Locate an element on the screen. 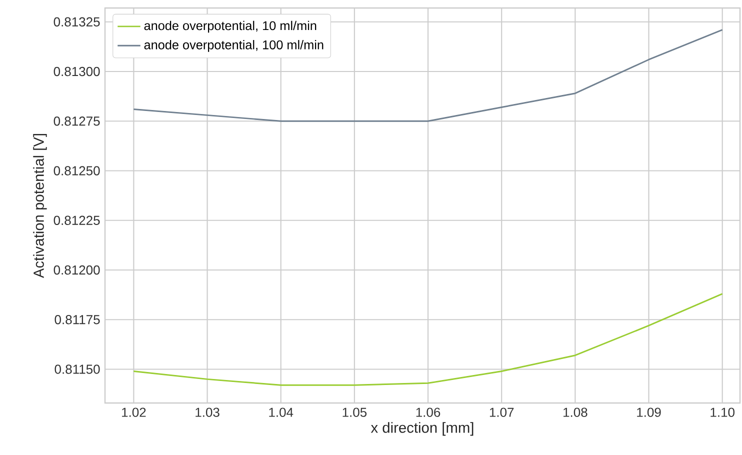  legend-label: anode overpotential, 100 ml/min is located at coordinates (234, 46).